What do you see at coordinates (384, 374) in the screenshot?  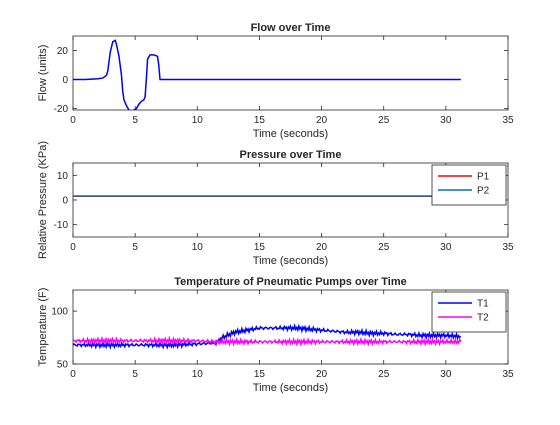 I see `chart-2-x-tick-label: 25` at bounding box center [384, 374].